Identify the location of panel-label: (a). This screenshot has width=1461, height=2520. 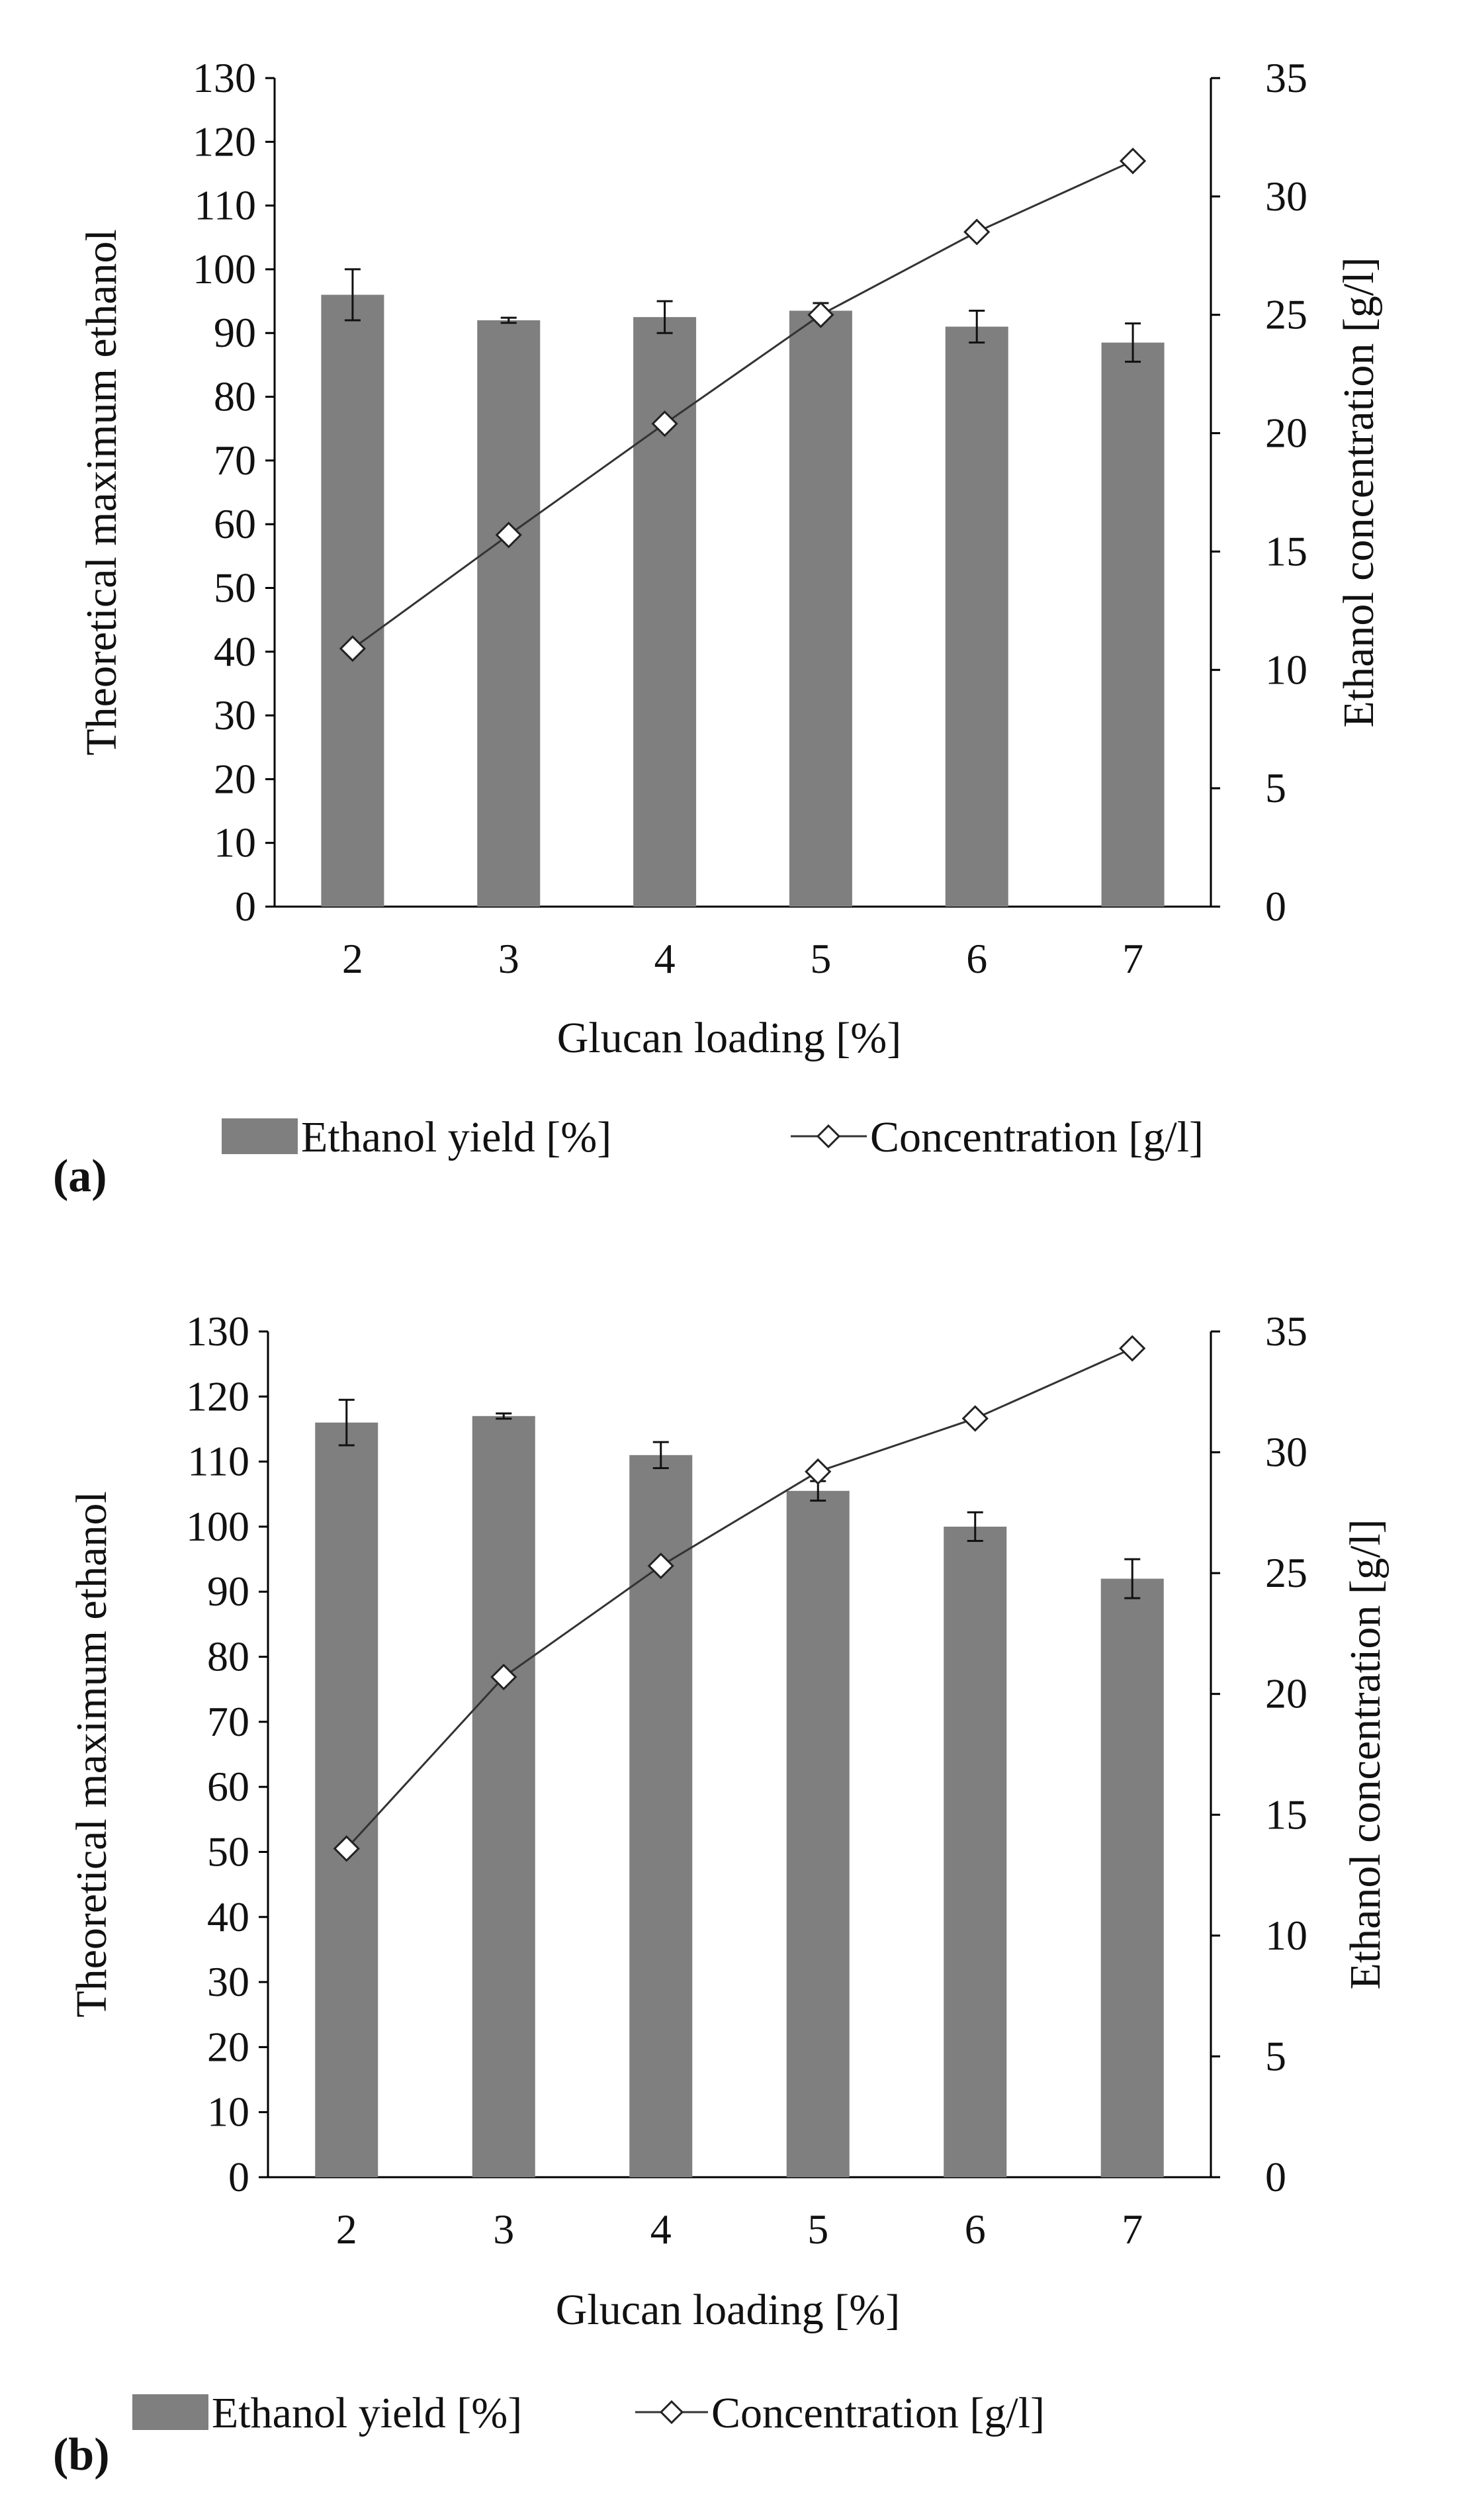
(80, 1176).